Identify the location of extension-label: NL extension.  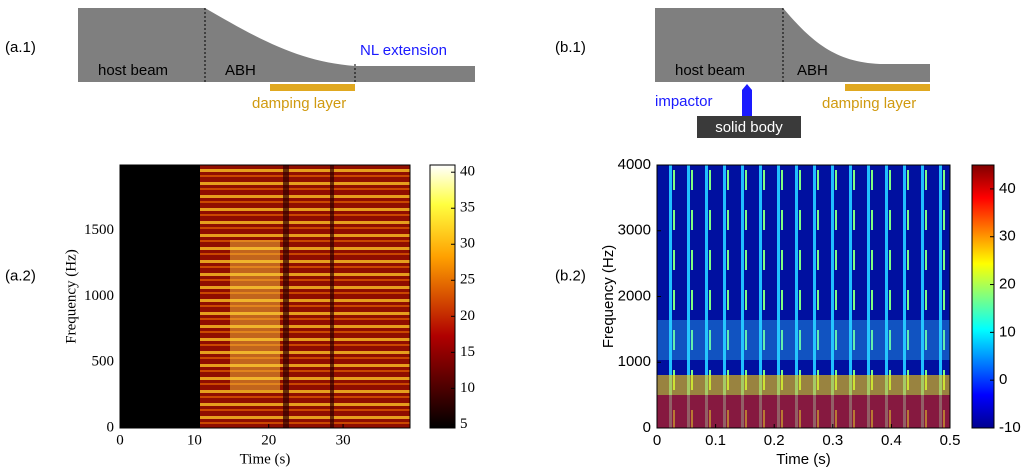
(403, 50).